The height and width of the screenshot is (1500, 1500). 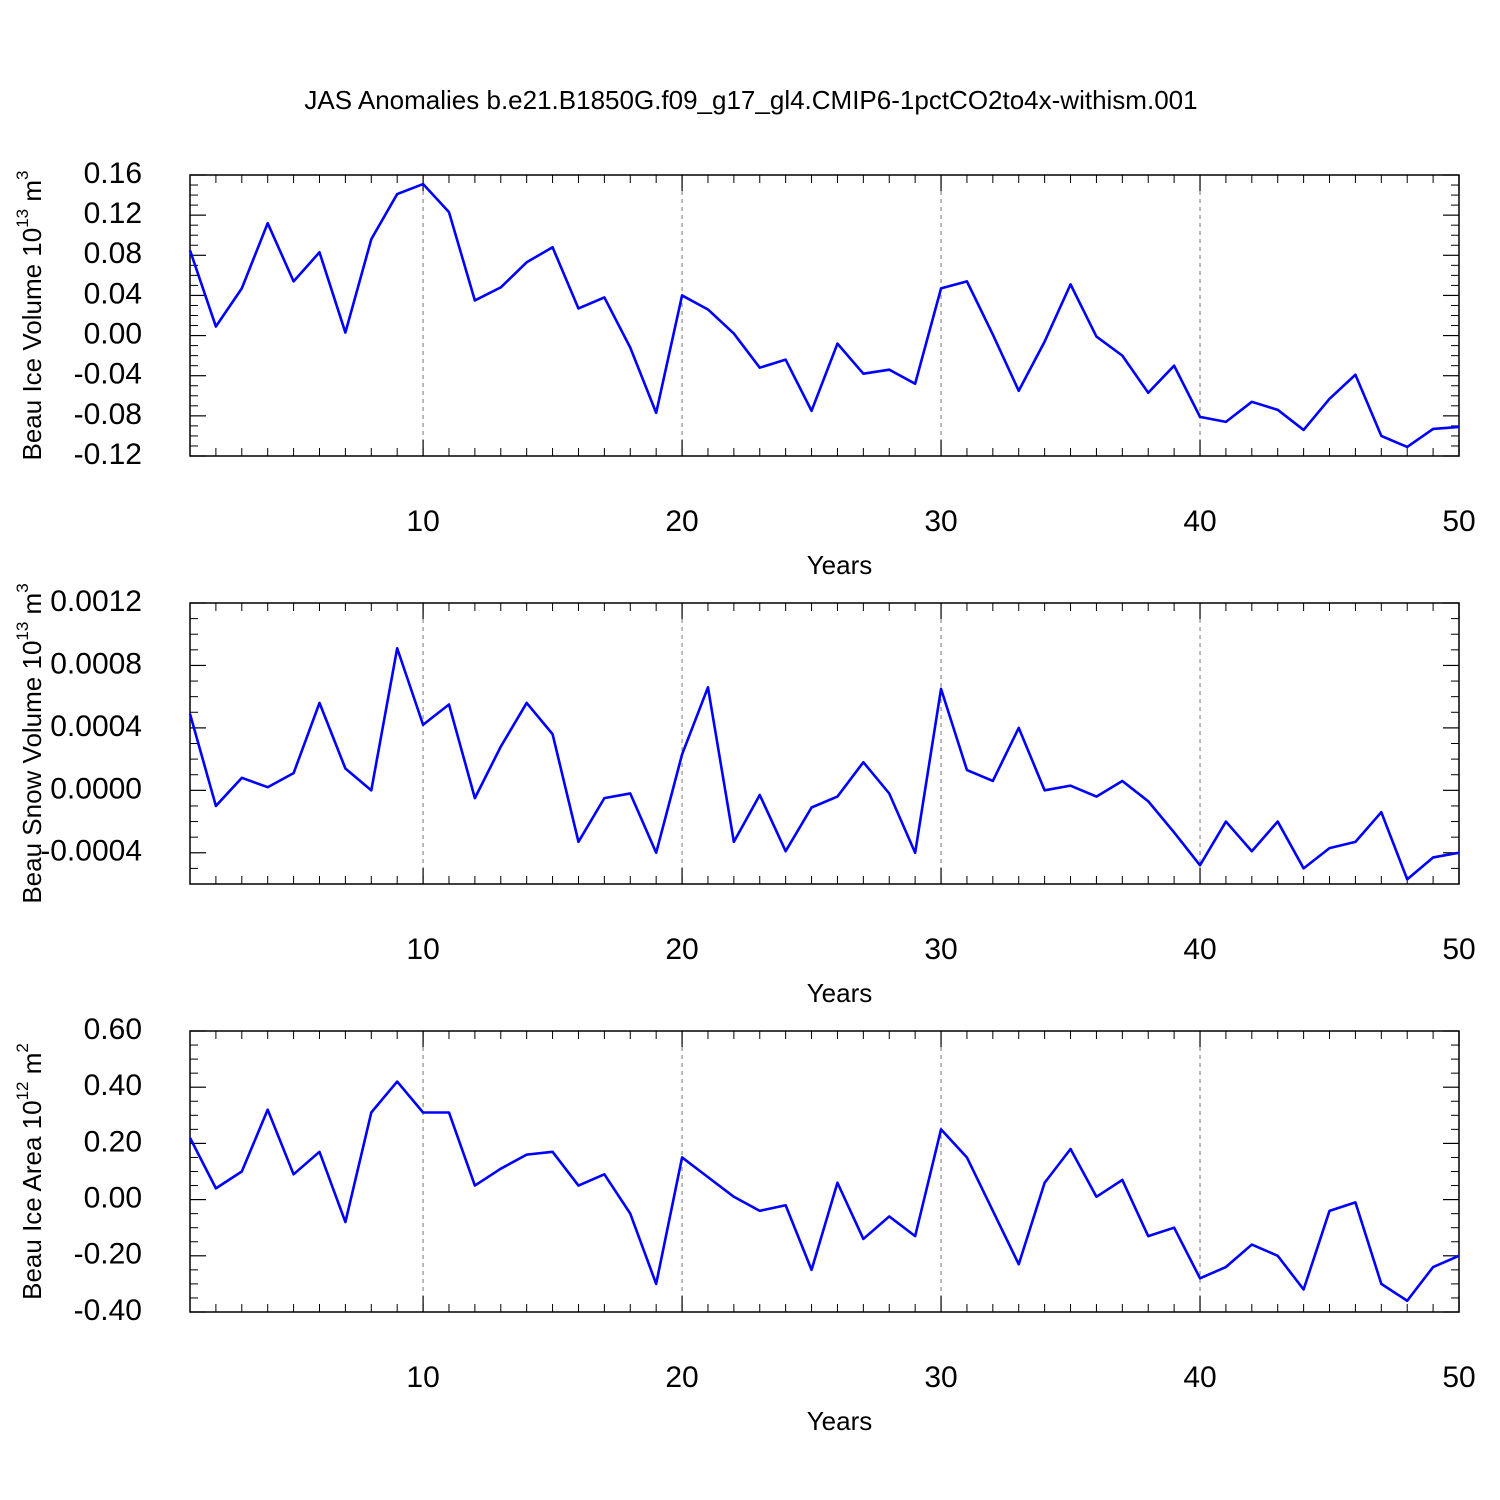 What do you see at coordinates (108, 454) in the screenshot?
I see `y-tick-label: -0.12` at bounding box center [108, 454].